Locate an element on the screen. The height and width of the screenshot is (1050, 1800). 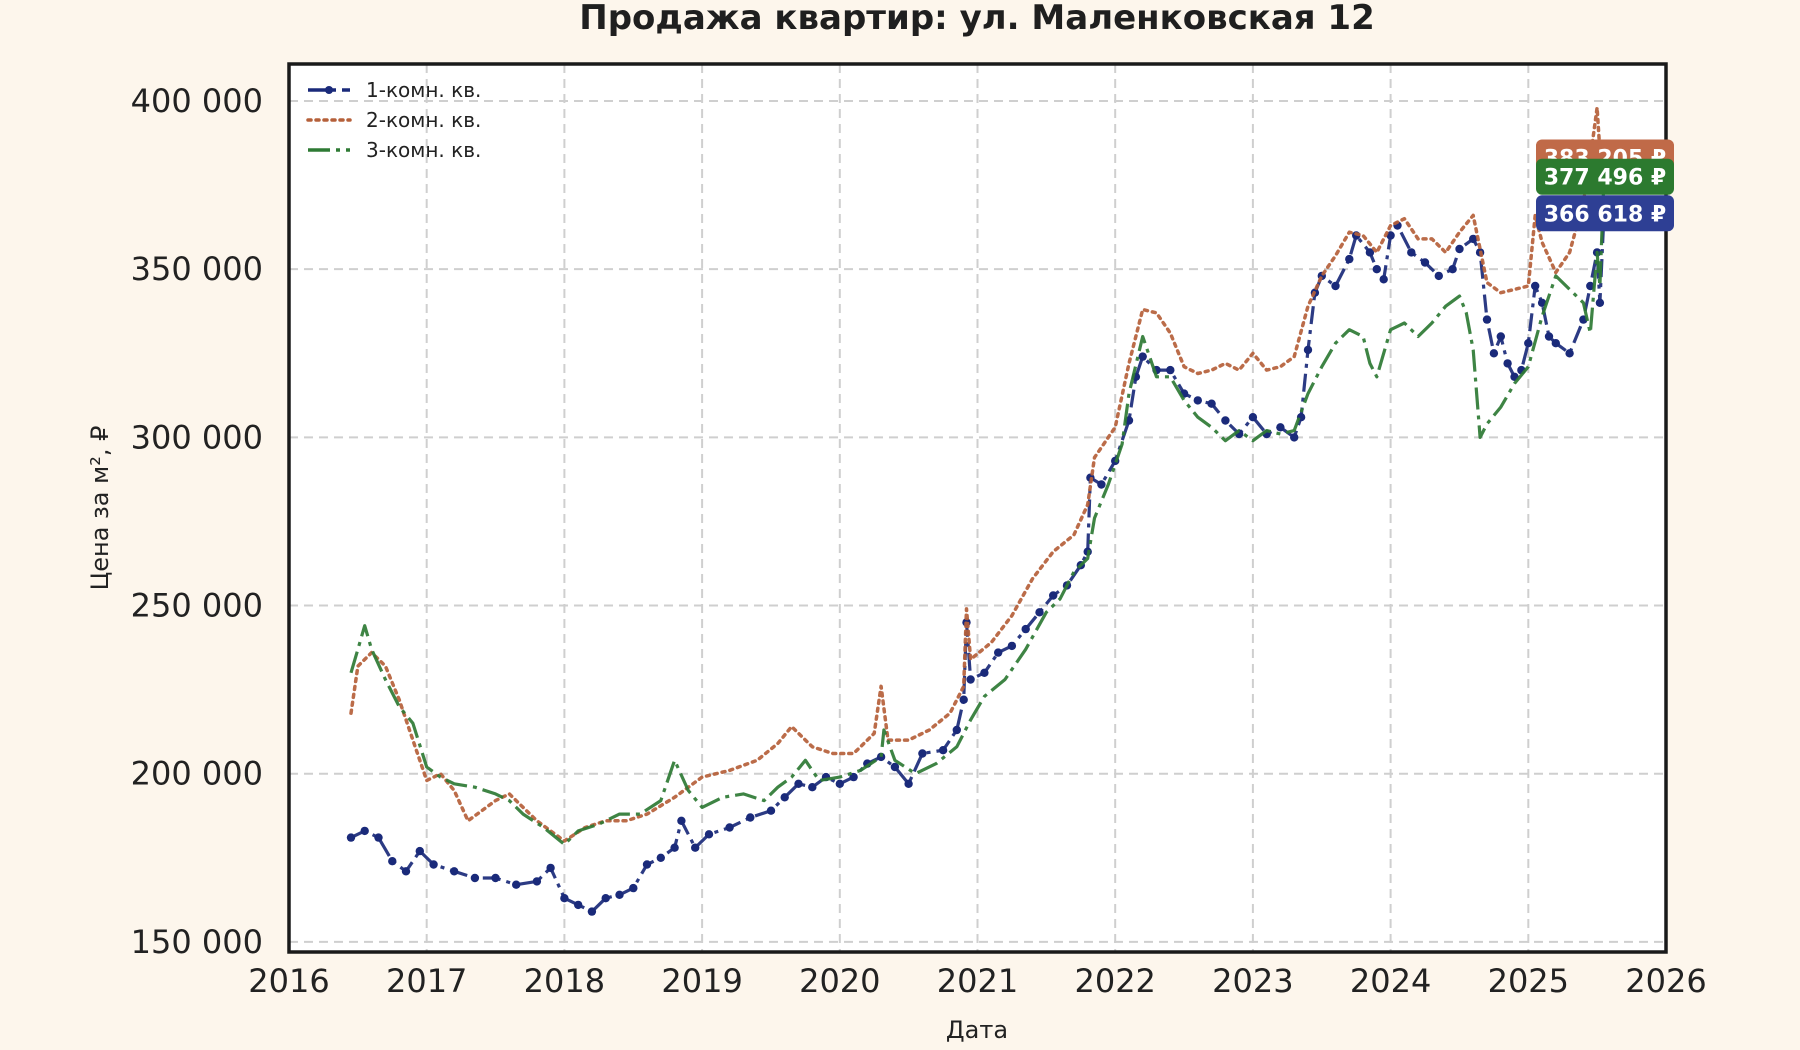
point-1-комн-кв-39 is located at coordinates (943, 750).